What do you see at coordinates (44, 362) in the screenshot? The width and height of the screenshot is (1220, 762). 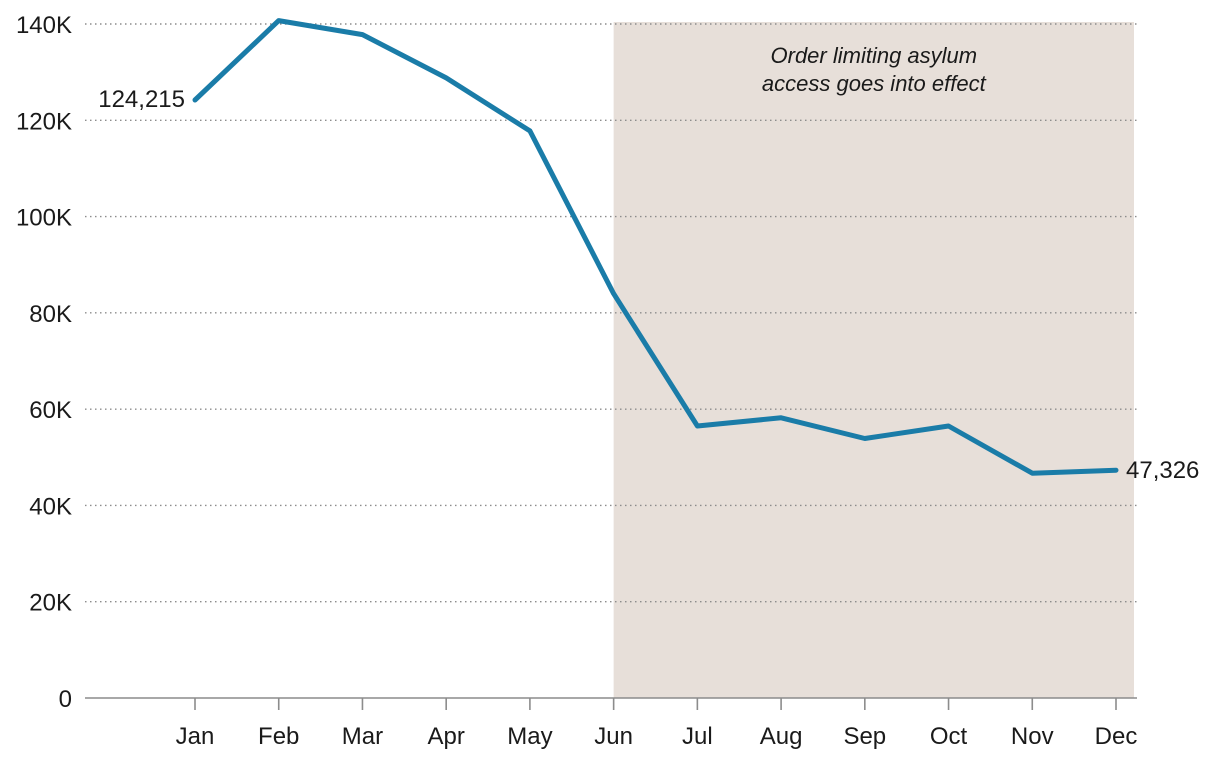 I see `y-axis-labels: 0 20K 40K 60K 80K 100K 120K 140K` at bounding box center [44, 362].